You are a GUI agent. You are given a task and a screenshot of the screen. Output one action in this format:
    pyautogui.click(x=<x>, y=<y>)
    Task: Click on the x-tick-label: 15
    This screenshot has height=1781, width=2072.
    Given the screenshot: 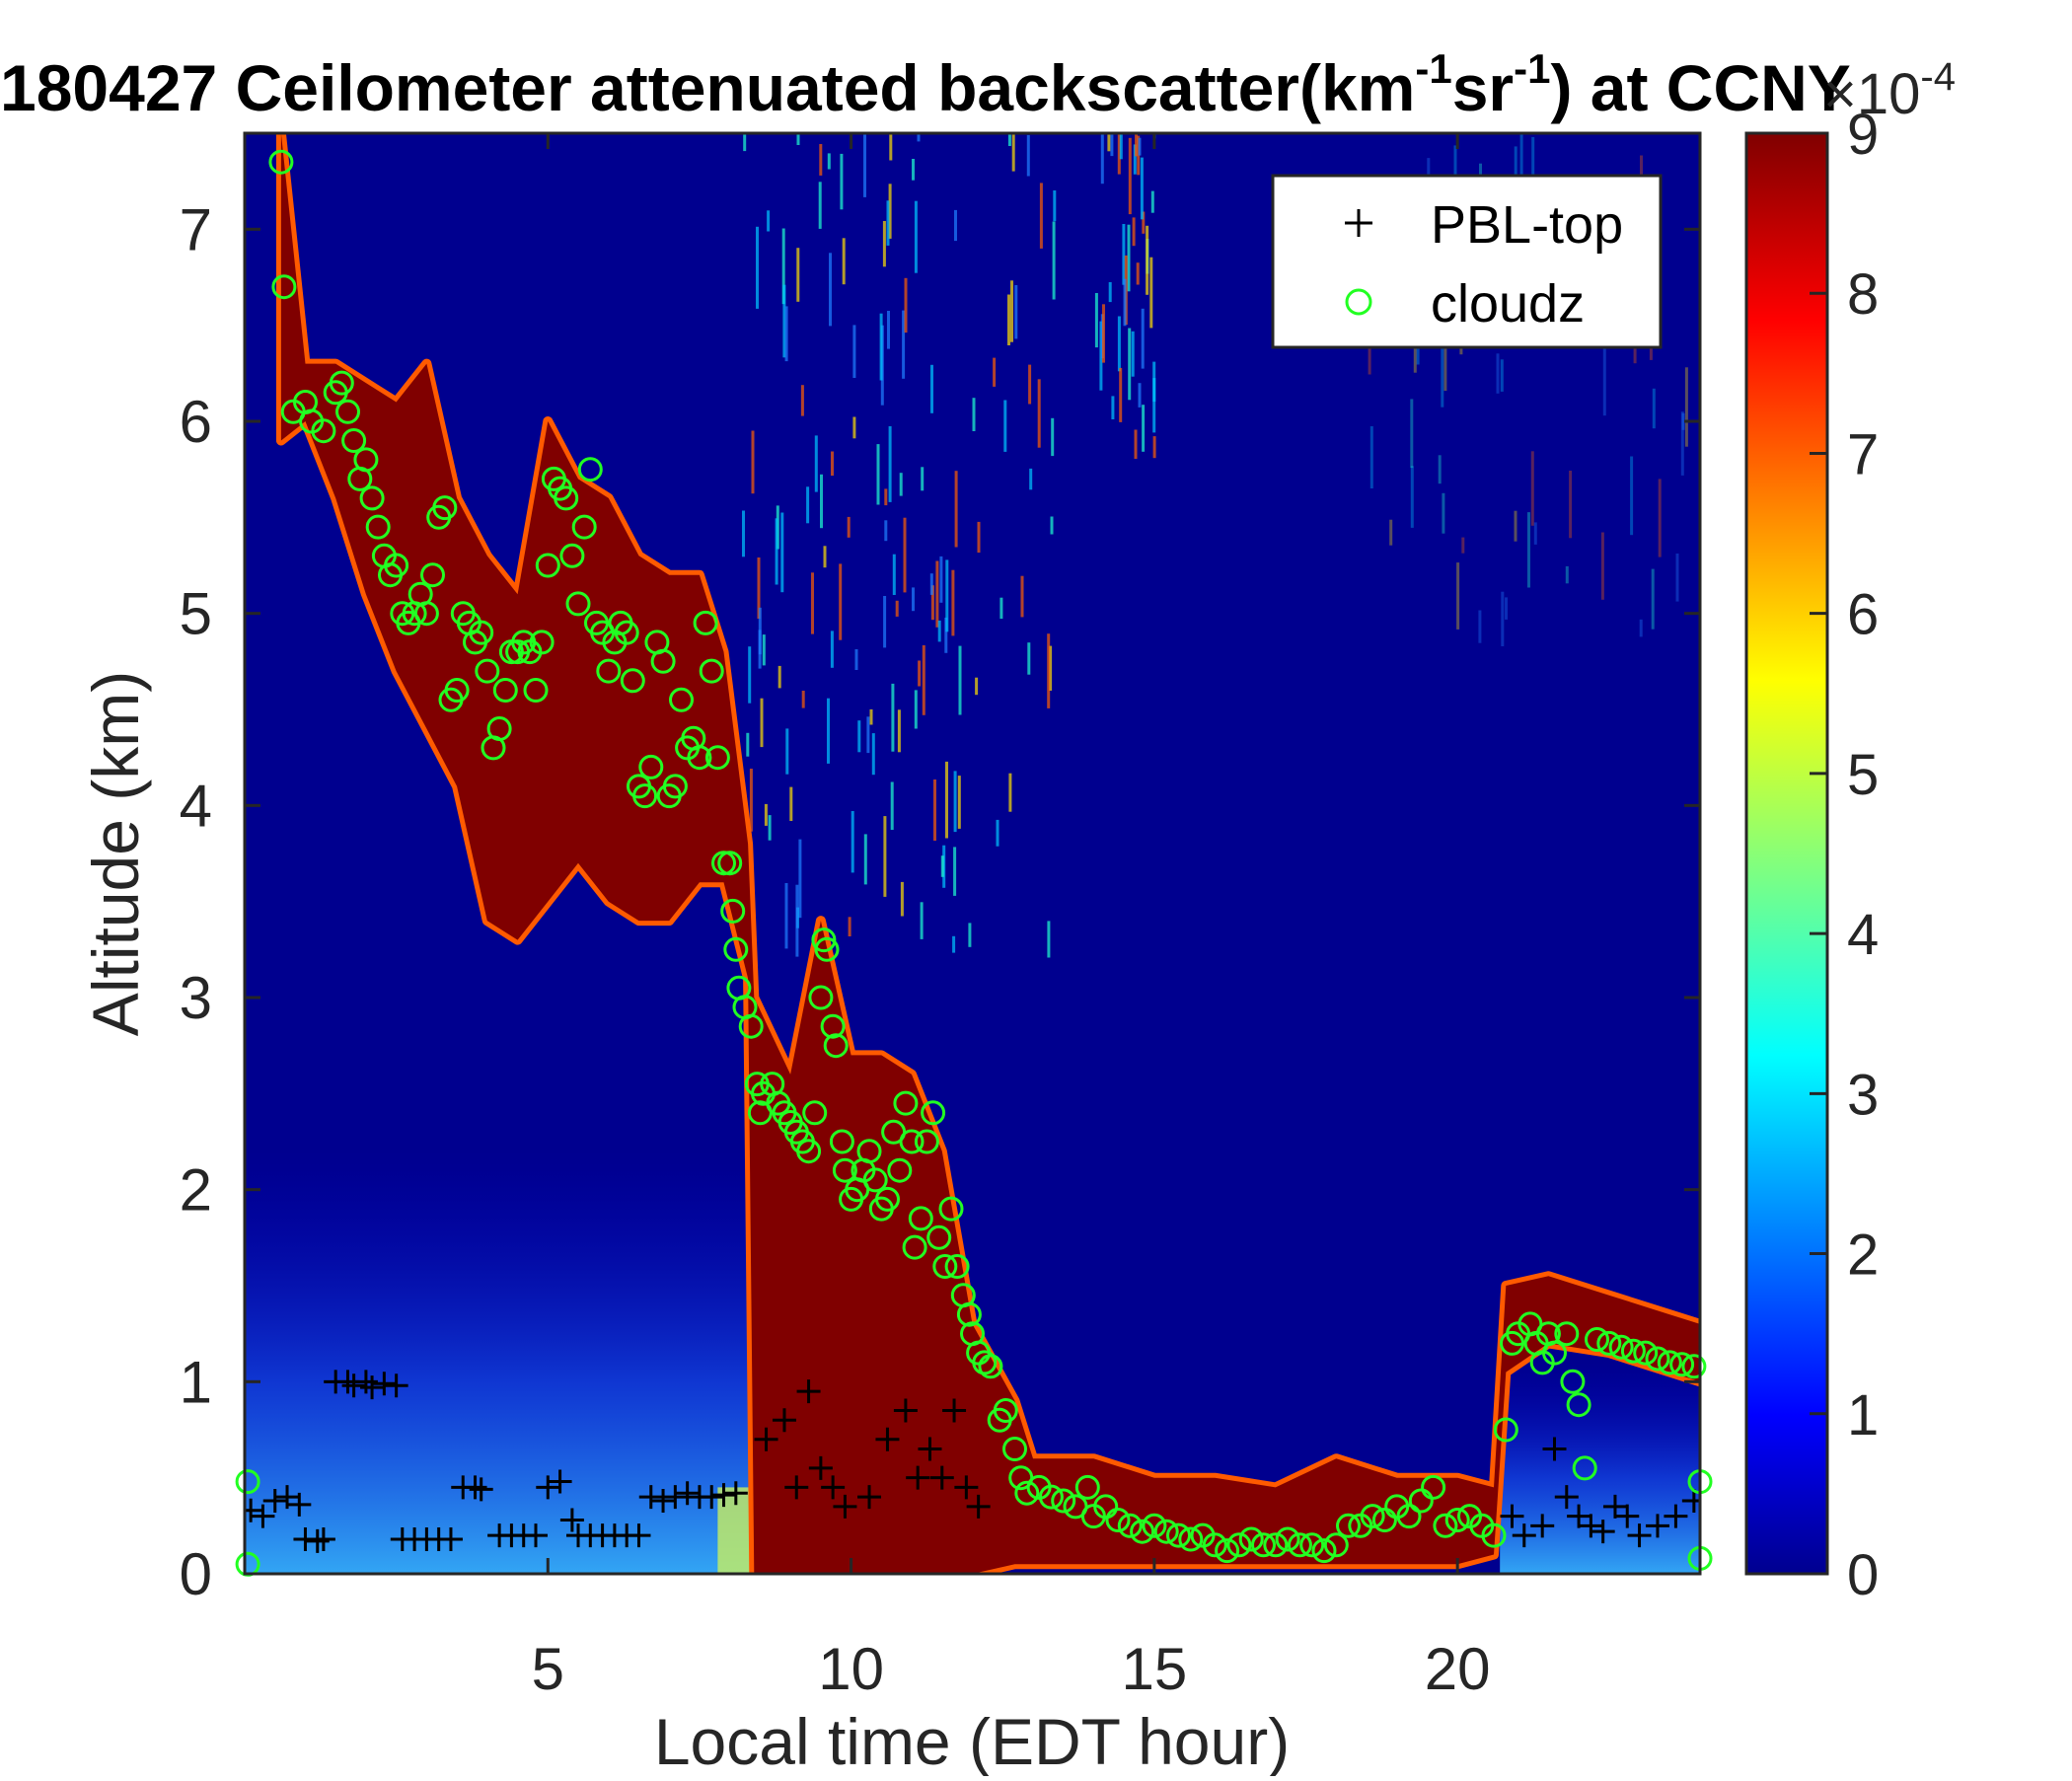 What is the action you would take?
    pyautogui.click(x=1155, y=1669)
    